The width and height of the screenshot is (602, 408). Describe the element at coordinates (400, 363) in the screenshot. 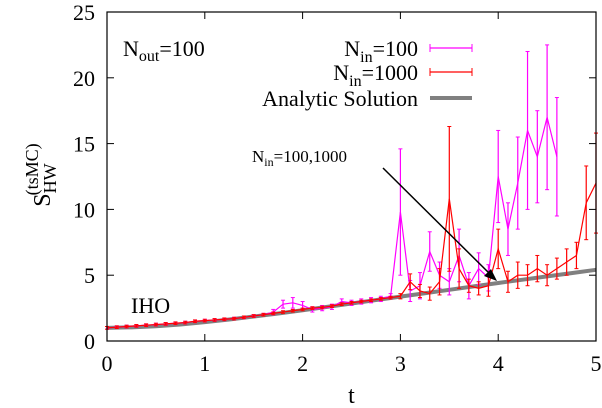

I see `x-tick-label-3: 3` at that location.